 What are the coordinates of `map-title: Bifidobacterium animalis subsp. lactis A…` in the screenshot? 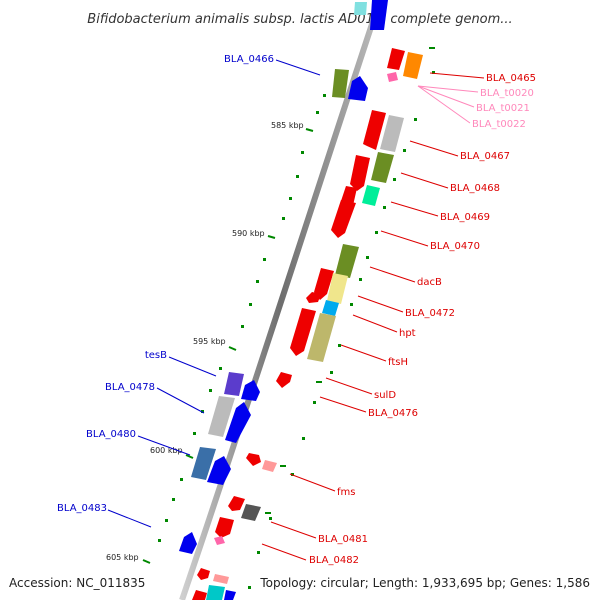 It's located at (299, 19).